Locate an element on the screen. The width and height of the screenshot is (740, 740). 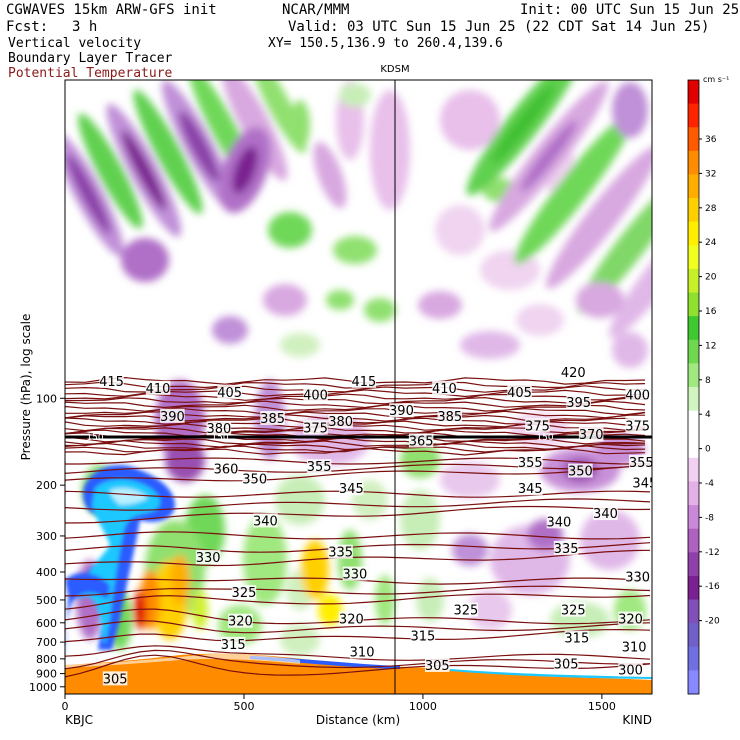
theta-label: 380 is located at coordinates (218, 429).